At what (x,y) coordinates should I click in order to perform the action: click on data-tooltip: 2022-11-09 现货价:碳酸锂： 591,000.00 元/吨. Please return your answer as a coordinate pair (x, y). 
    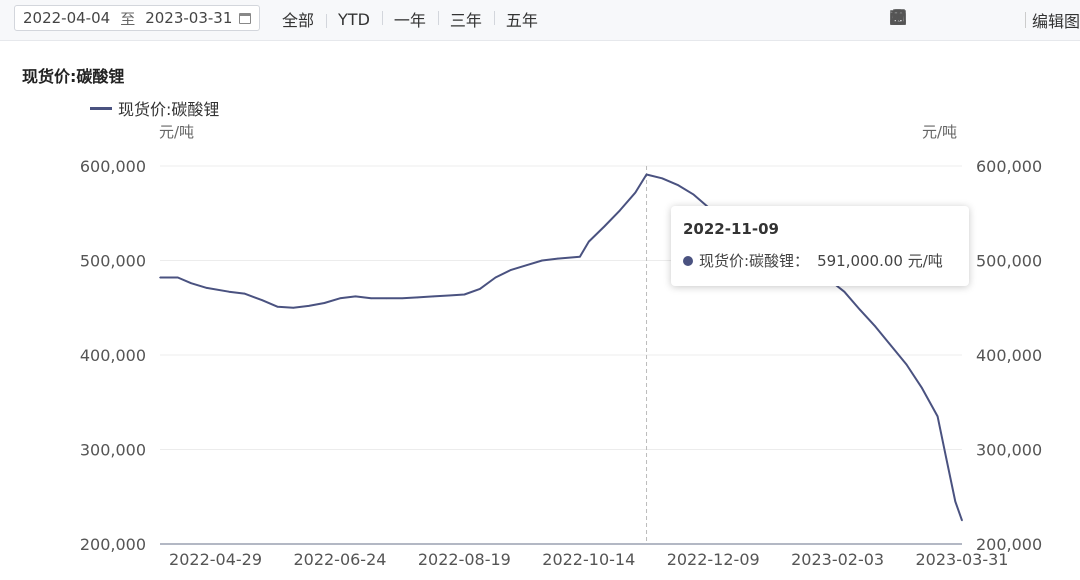
    Looking at the image, I should click on (820, 246).